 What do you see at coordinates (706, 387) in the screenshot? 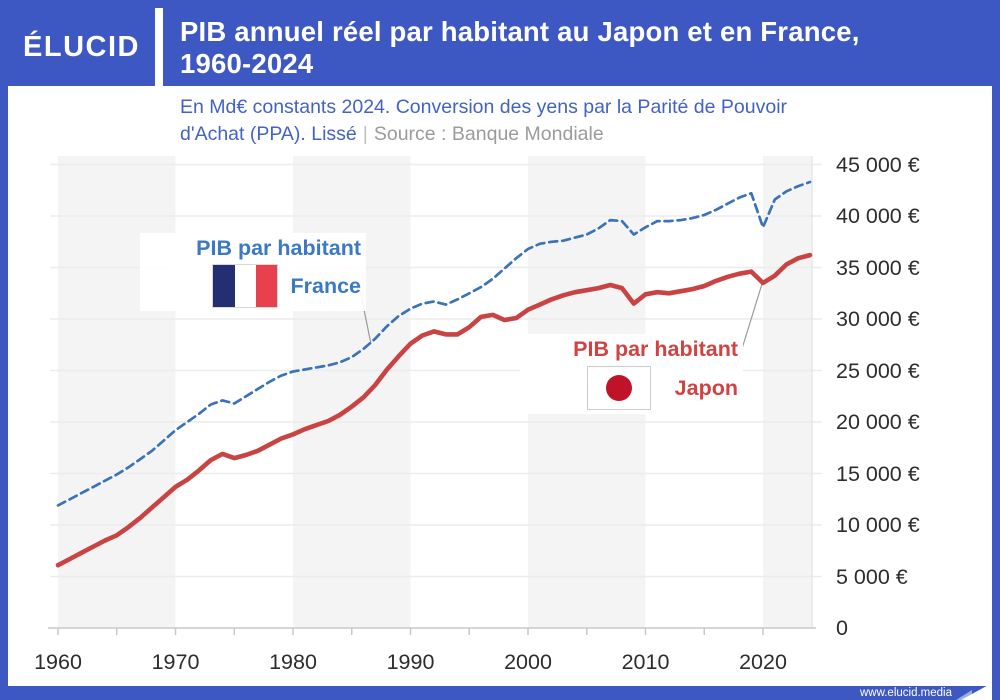
I see `japan-label-line2: Japon` at bounding box center [706, 387].